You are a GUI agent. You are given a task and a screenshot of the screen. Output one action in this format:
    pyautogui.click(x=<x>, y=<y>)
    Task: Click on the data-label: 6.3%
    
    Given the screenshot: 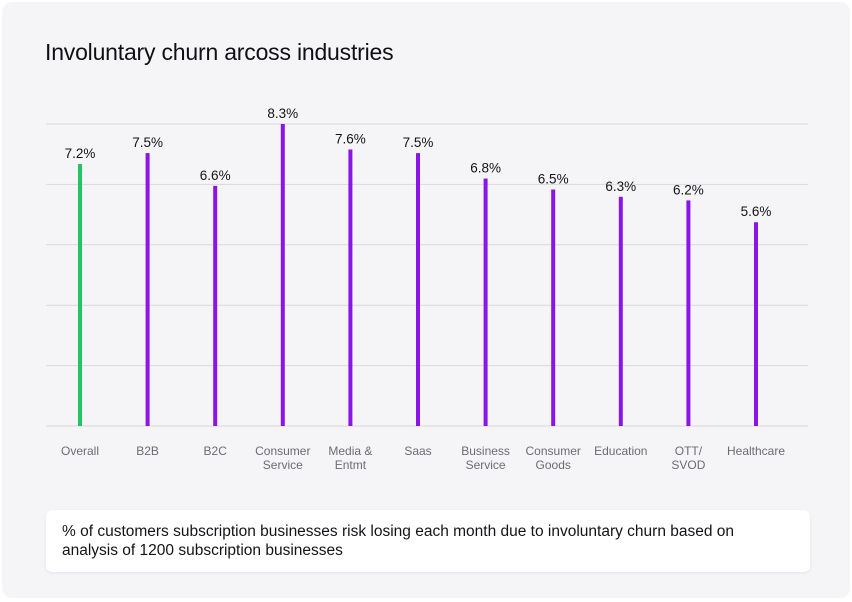 What is the action you would take?
    pyautogui.click(x=620, y=186)
    